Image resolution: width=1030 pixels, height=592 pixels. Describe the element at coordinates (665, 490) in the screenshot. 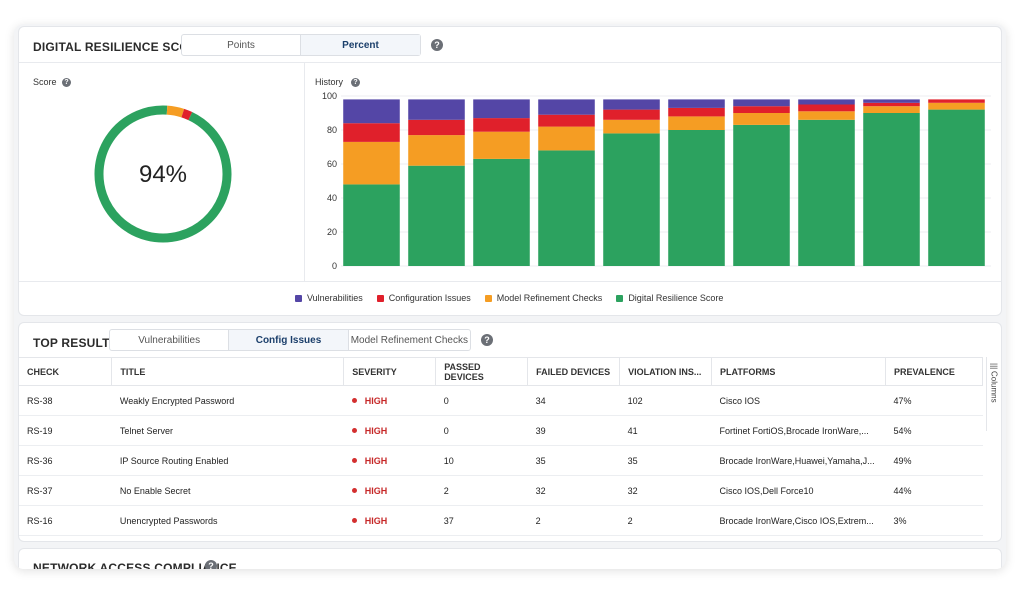

I see `cell-violations: 32` at that location.